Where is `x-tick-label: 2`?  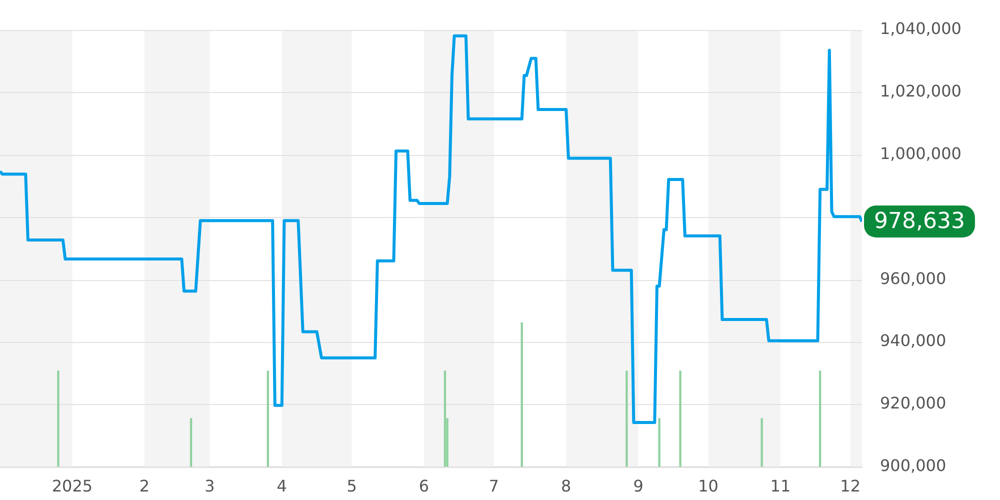 x-tick-label: 2 is located at coordinates (144, 486).